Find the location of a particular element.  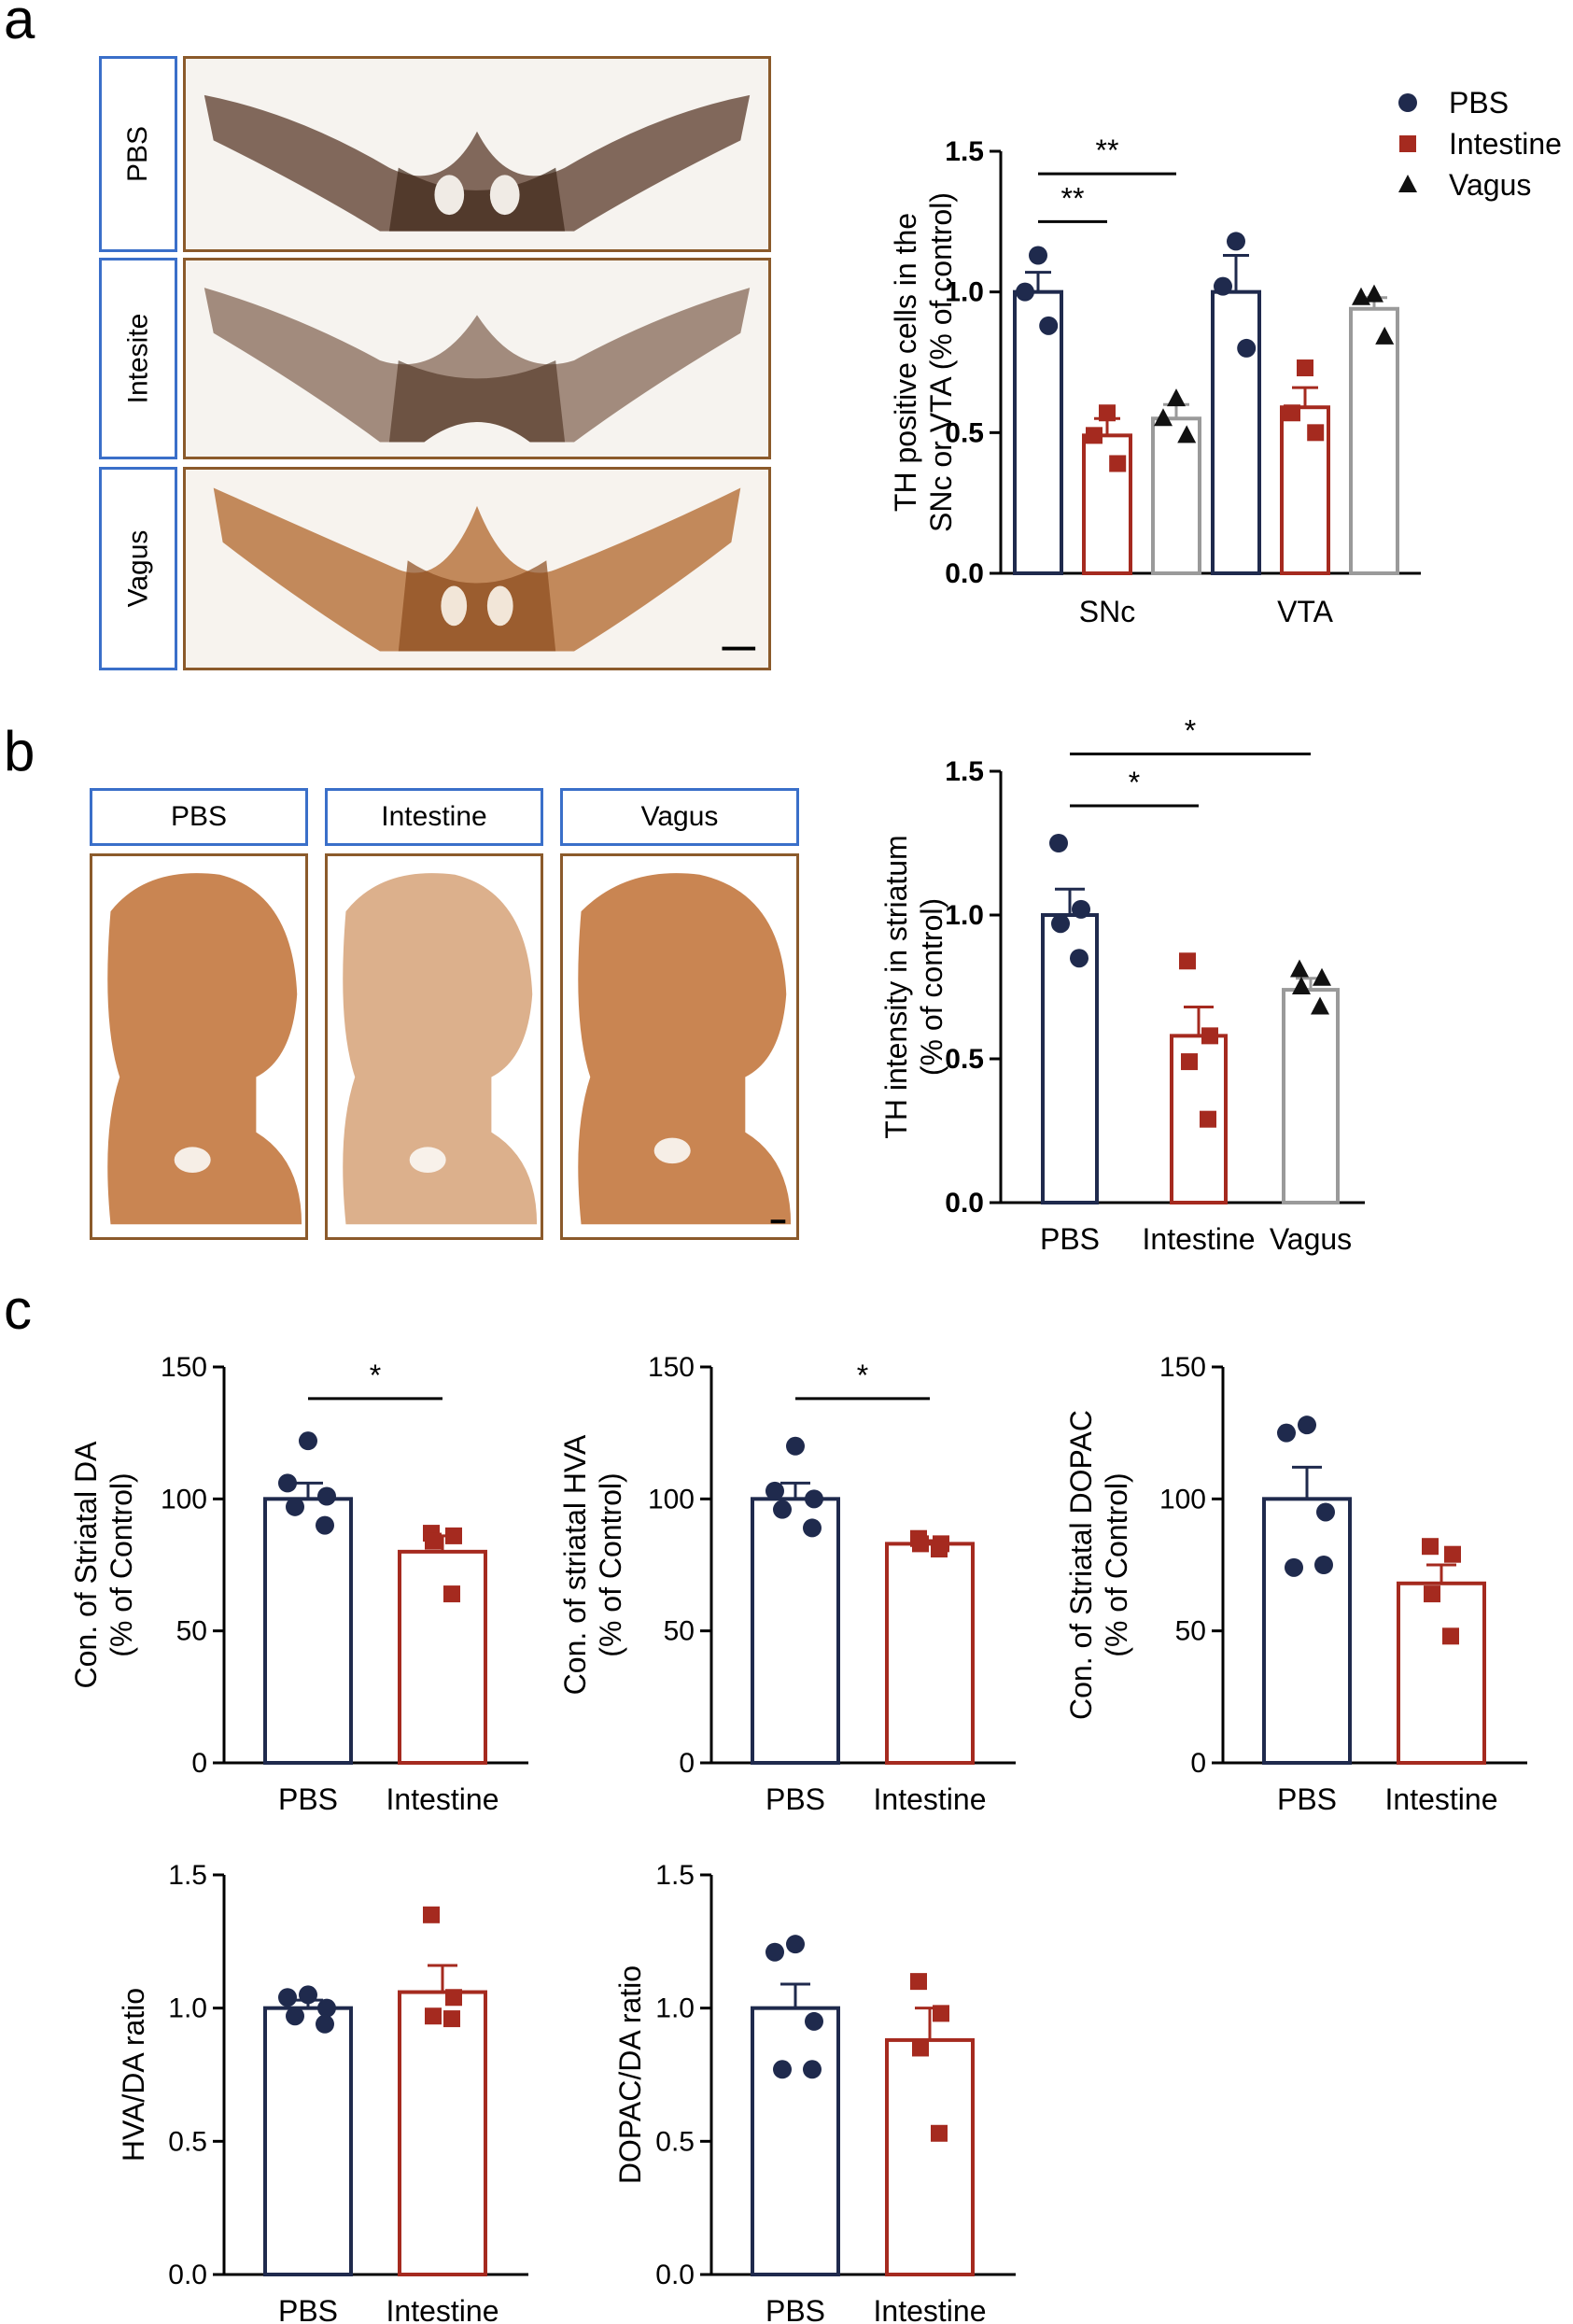

chart-c3-category-label: PBS is located at coordinates (1307, 1799).